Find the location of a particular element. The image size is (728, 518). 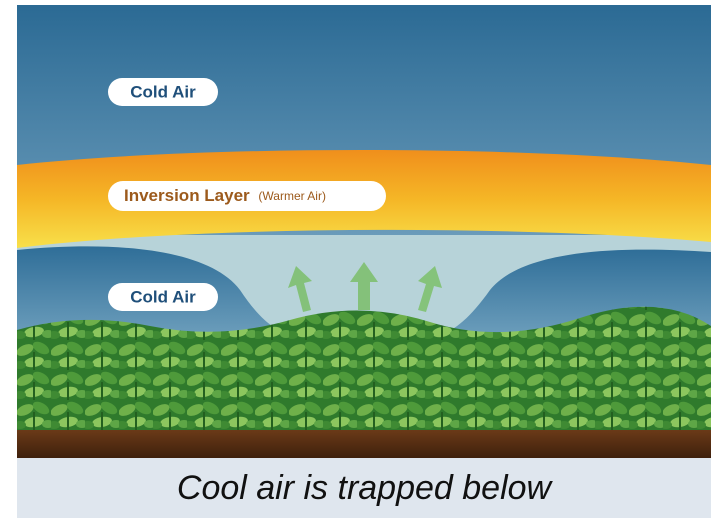

soil is located at coordinates (364, 444).